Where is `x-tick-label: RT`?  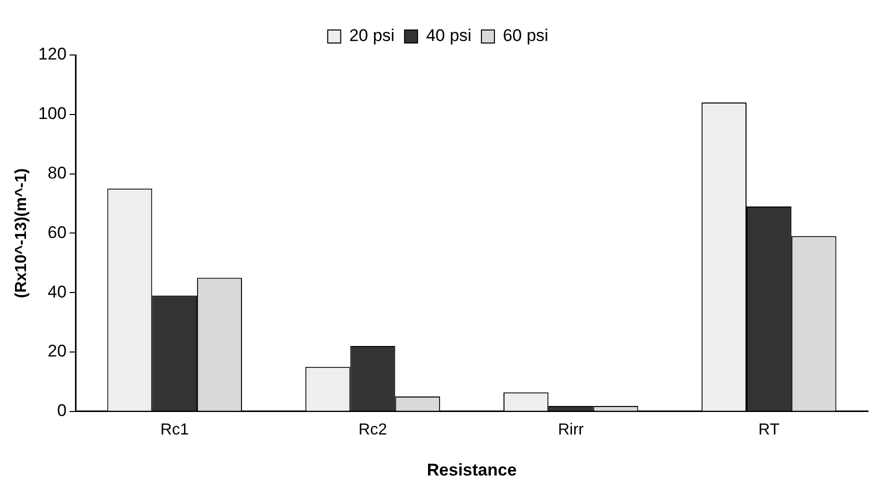 x-tick-label: RT is located at coordinates (769, 429).